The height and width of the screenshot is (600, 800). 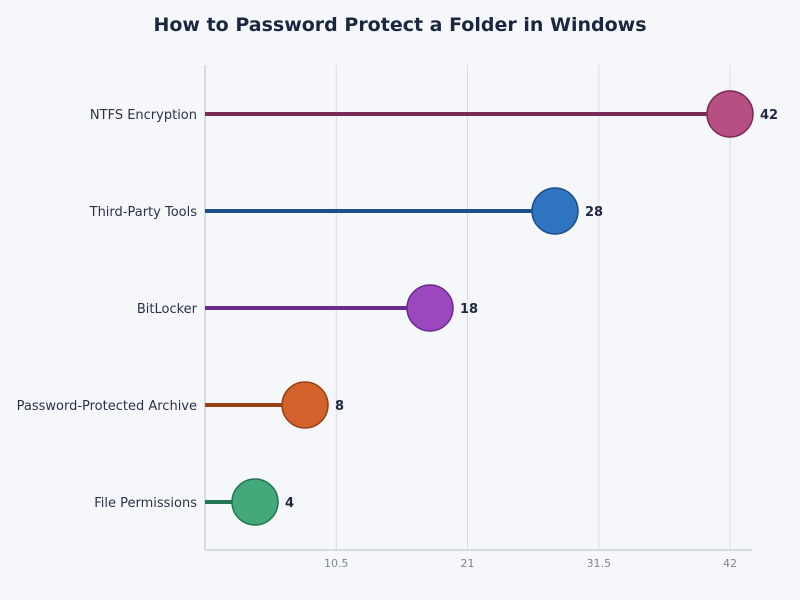 I want to click on category-label: BitLocker, so click(x=167, y=309).